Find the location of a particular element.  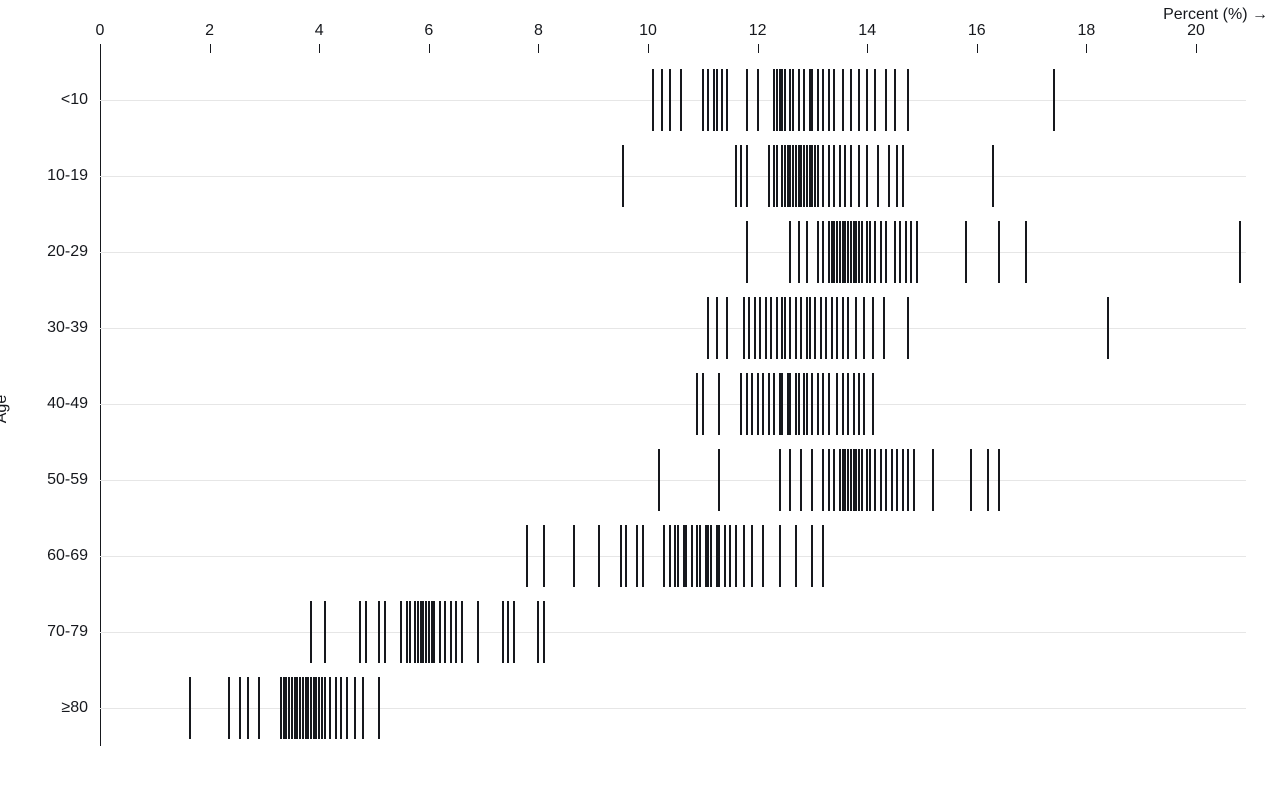

x-axis-tick-label: 4 is located at coordinates (319, 30).